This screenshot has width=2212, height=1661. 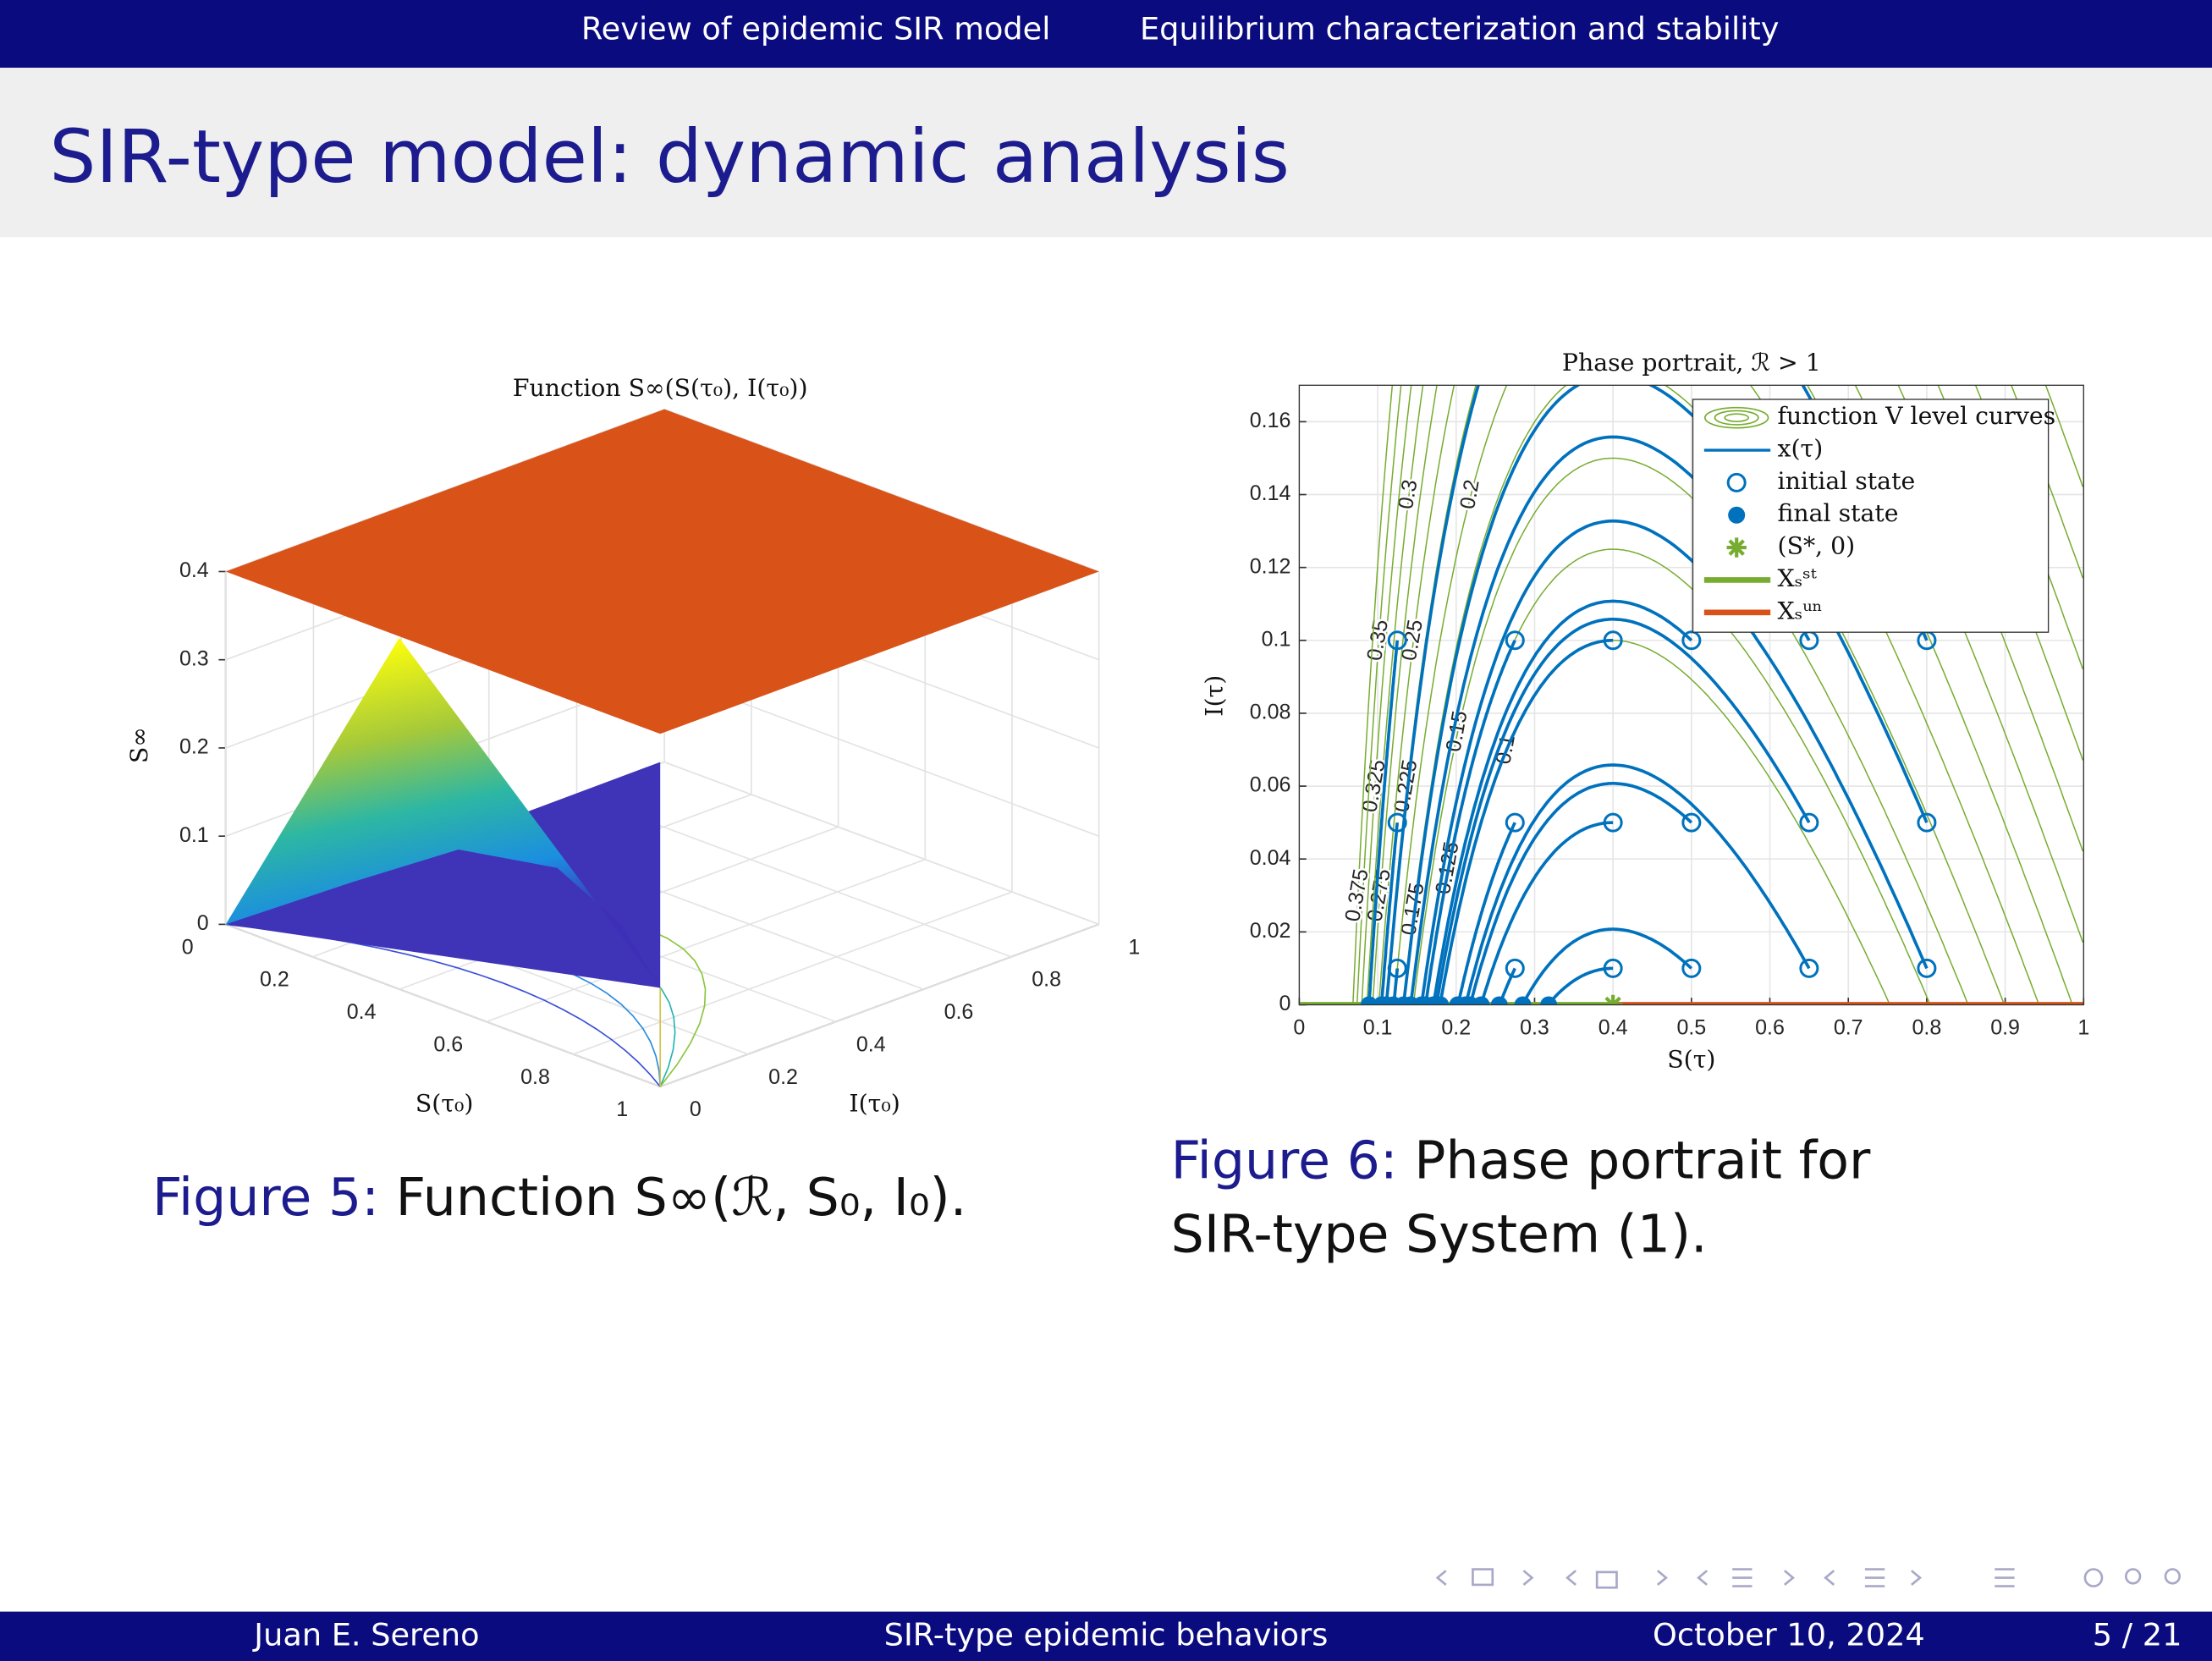 What do you see at coordinates (660, 388) in the screenshot?
I see `chart-title: Function S∞(S(τ₀), I(τ₀))` at bounding box center [660, 388].